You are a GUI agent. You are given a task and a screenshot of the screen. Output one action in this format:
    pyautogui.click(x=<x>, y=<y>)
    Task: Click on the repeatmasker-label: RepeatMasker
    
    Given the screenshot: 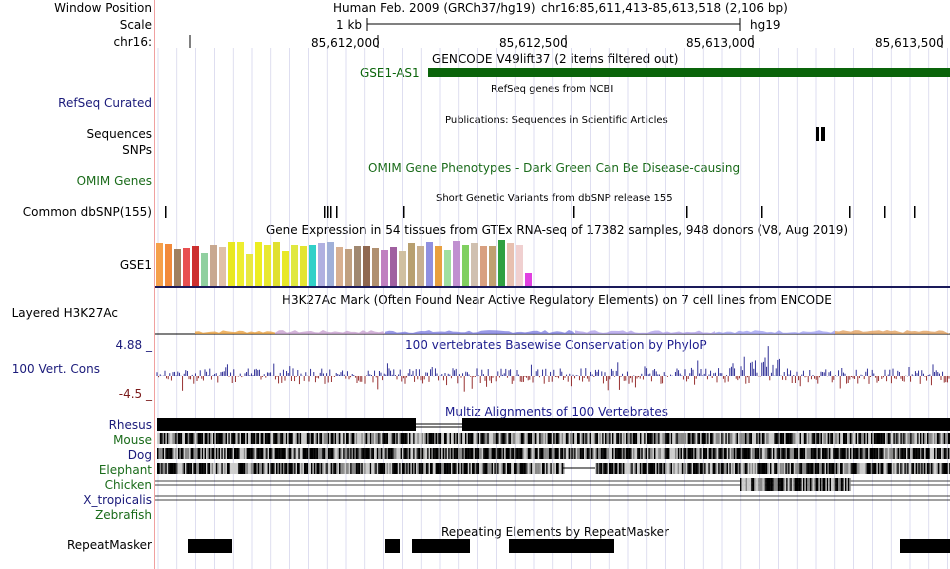 What is the action you would take?
    pyautogui.click(x=109, y=545)
    